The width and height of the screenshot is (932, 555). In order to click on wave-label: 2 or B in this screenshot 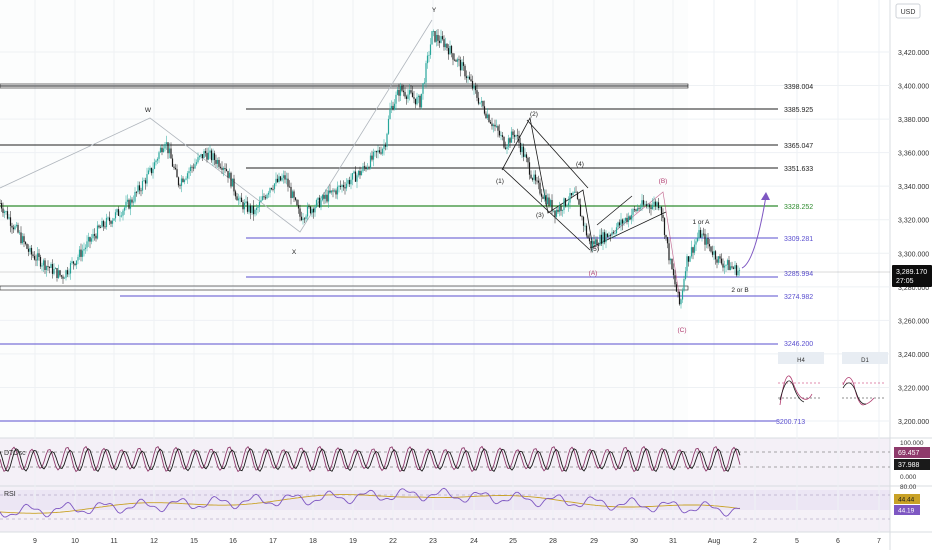, I will do `click(739, 290)`.